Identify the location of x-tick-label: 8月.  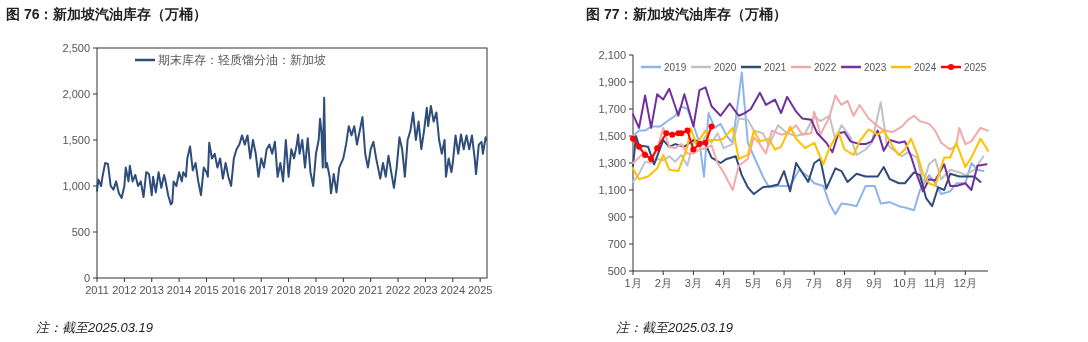
(844, 283).